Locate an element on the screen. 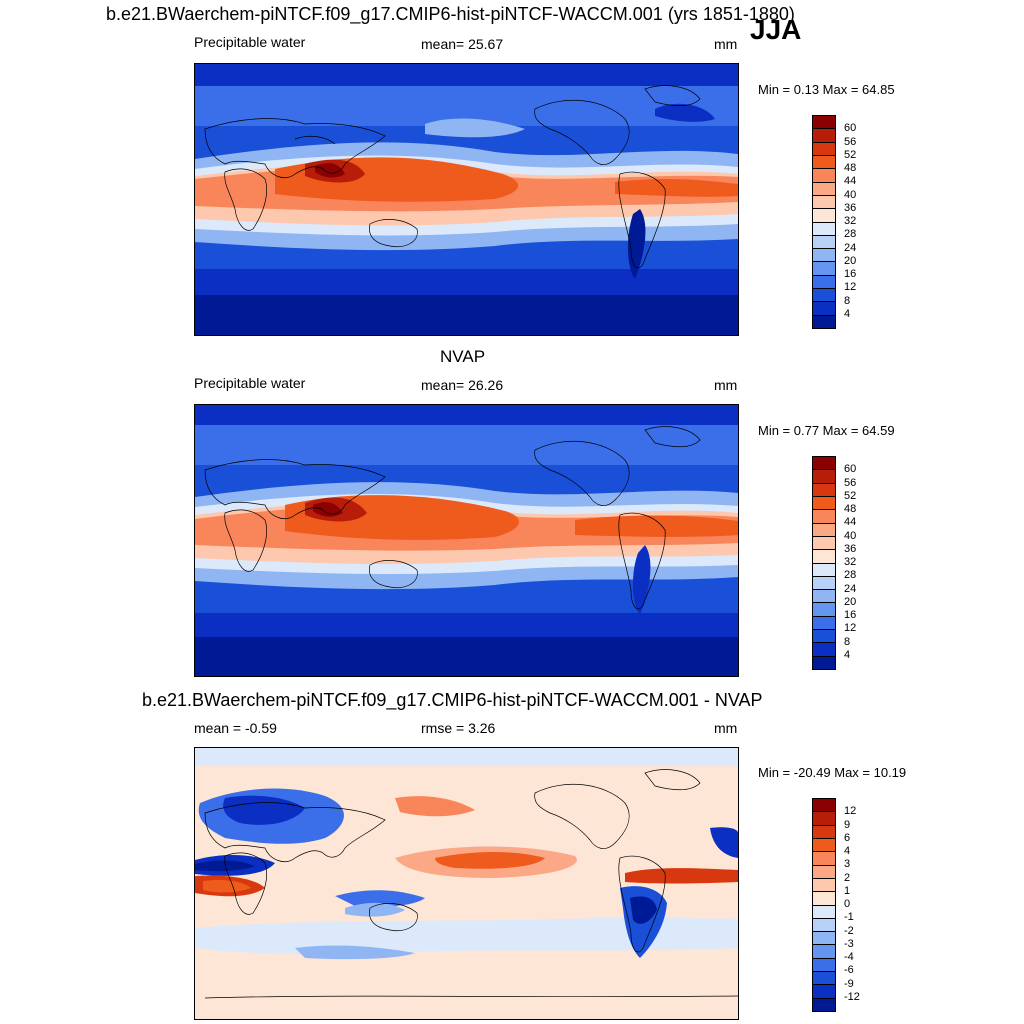  colorbar-label: 3 is located at coordinates (847, 864).